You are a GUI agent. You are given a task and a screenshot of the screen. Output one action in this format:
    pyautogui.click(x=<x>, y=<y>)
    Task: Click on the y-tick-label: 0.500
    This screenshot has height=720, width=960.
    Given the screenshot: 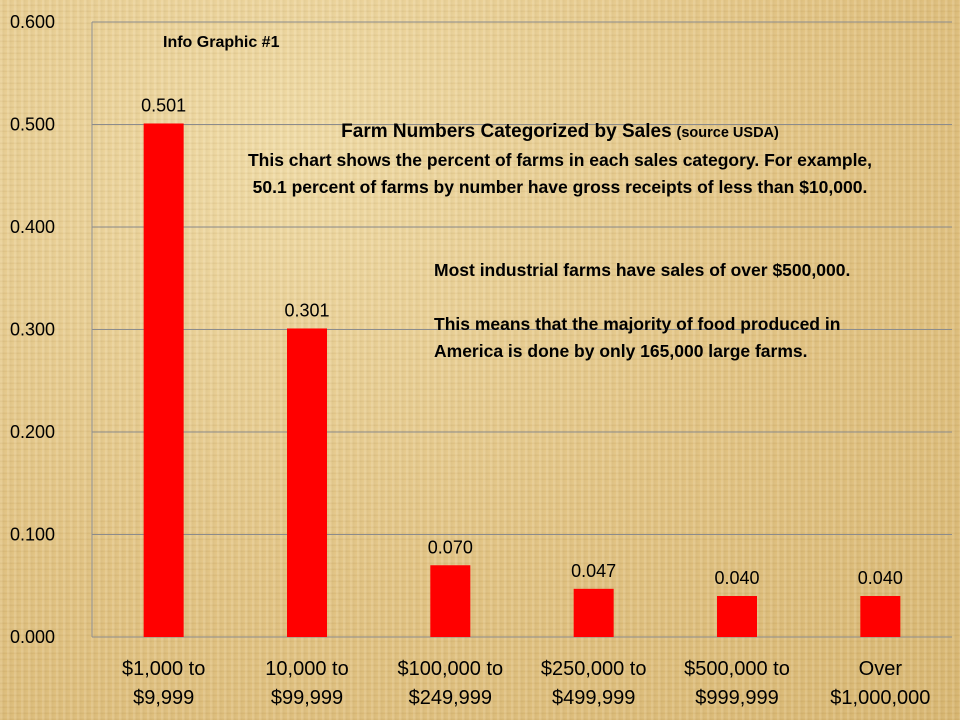 What is the action you would take?
    pyautogui.click(x=32, y=125)
    